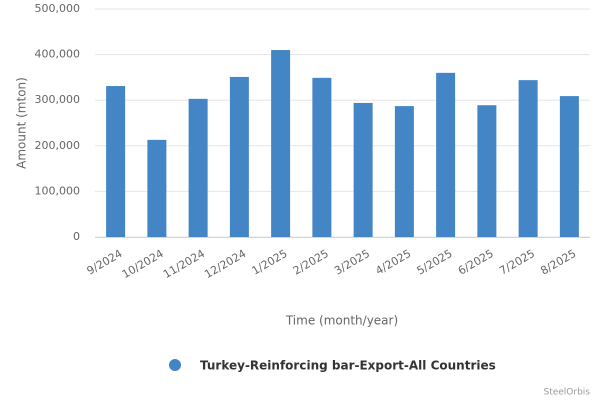 The width and height of the screenshot is (600, 400). What do you see at coordinates (311, 262) in the screenshot?
I see `x-tick-label: 2/2025` at bounding box center [311, 262].